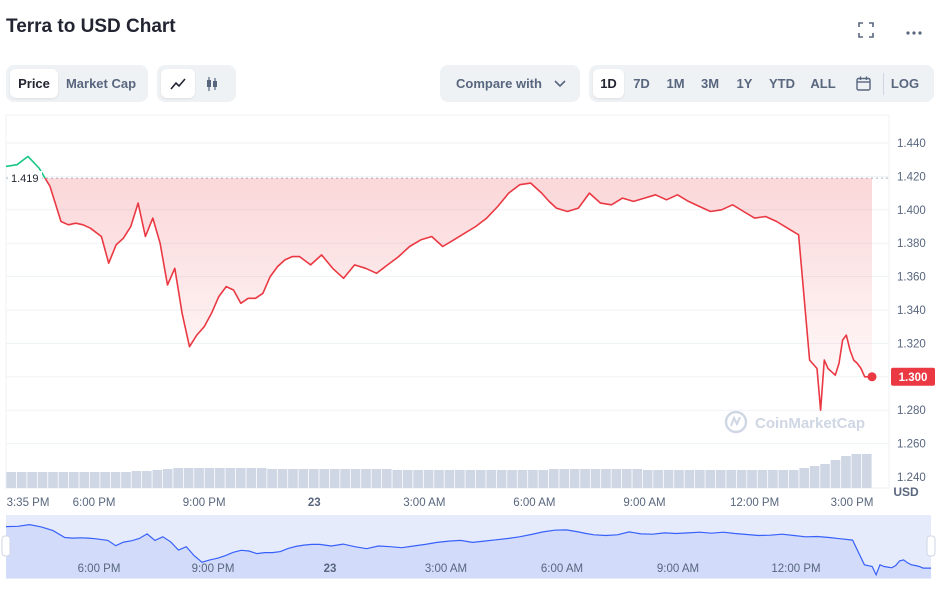  I want to click on navigator-handle-left, so click(6, 546).